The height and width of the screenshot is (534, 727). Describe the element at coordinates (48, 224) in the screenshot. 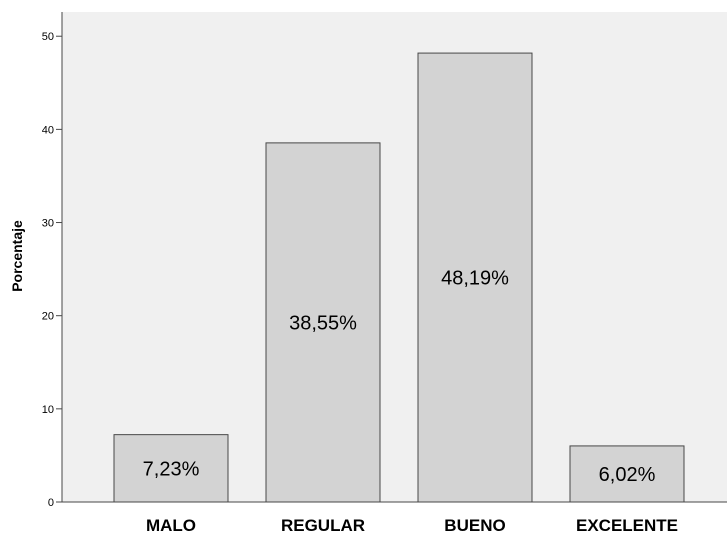

I see `y-tick-label: 30` at that location.